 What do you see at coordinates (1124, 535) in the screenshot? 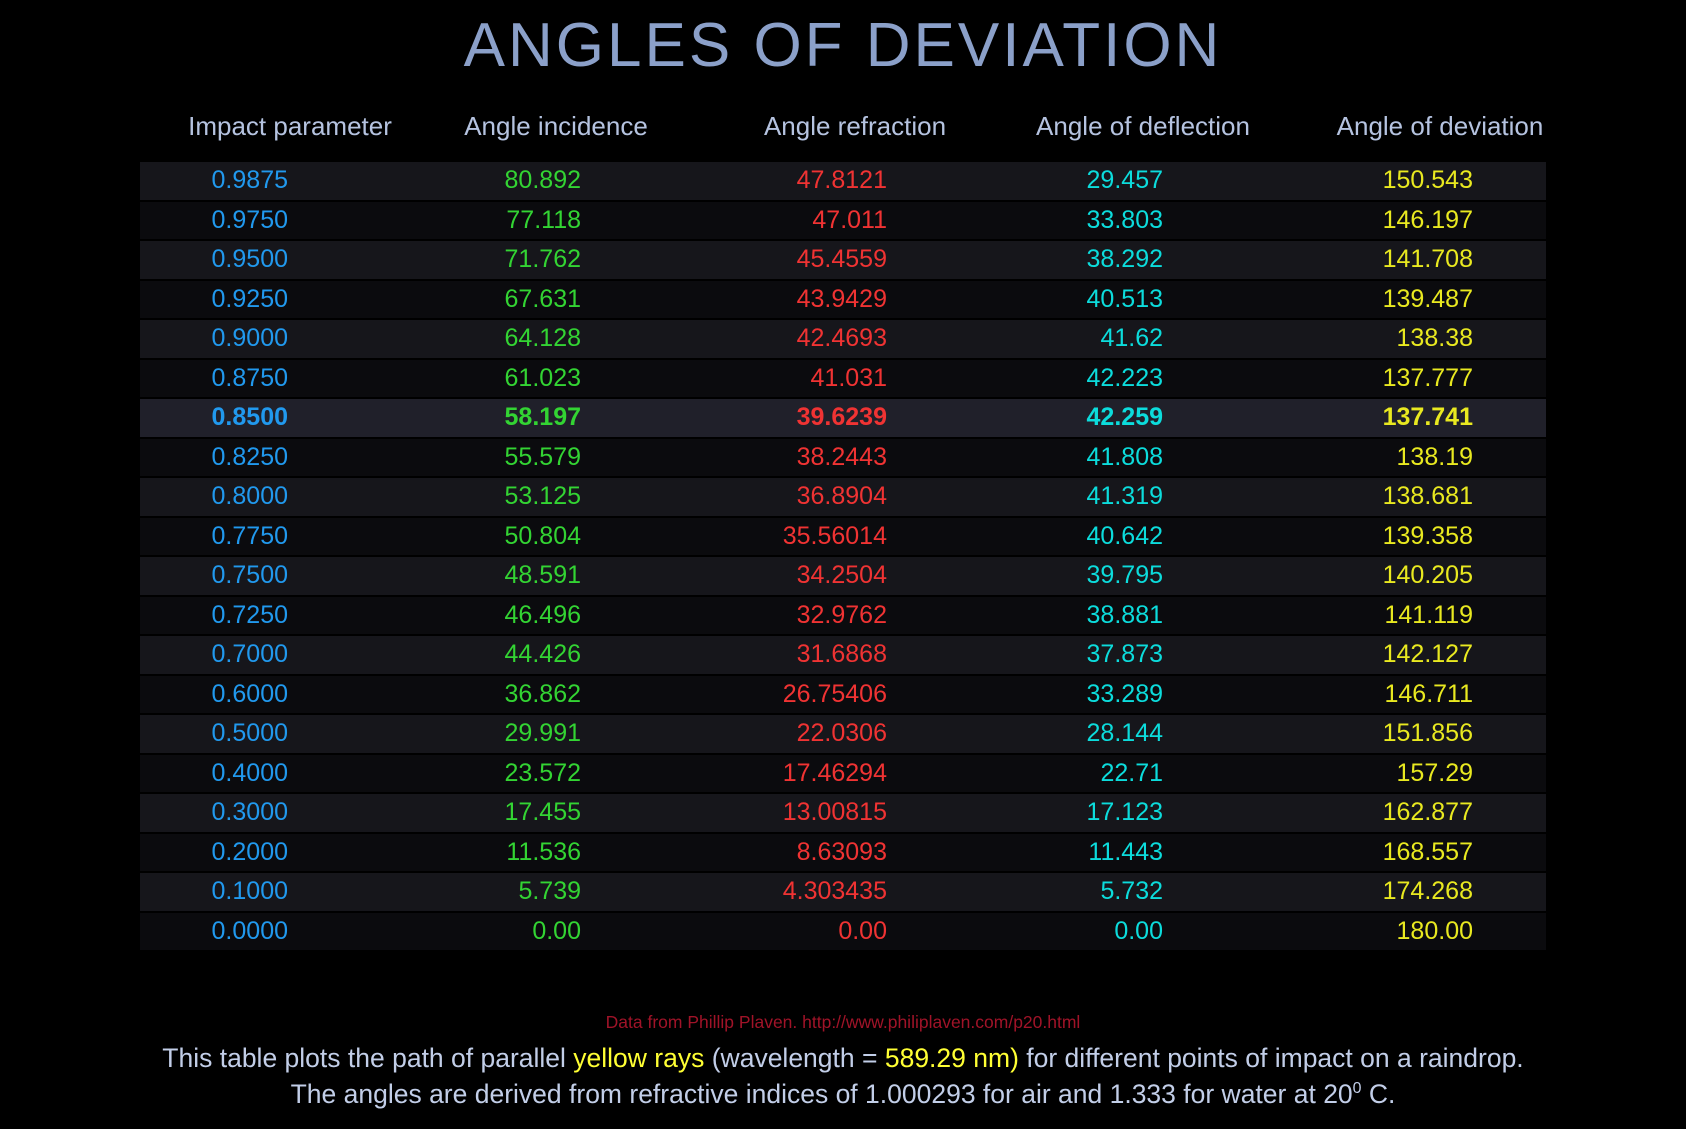
I see `cell-angle-of-deflection: 40.642` at bounding box center [1124, 535].